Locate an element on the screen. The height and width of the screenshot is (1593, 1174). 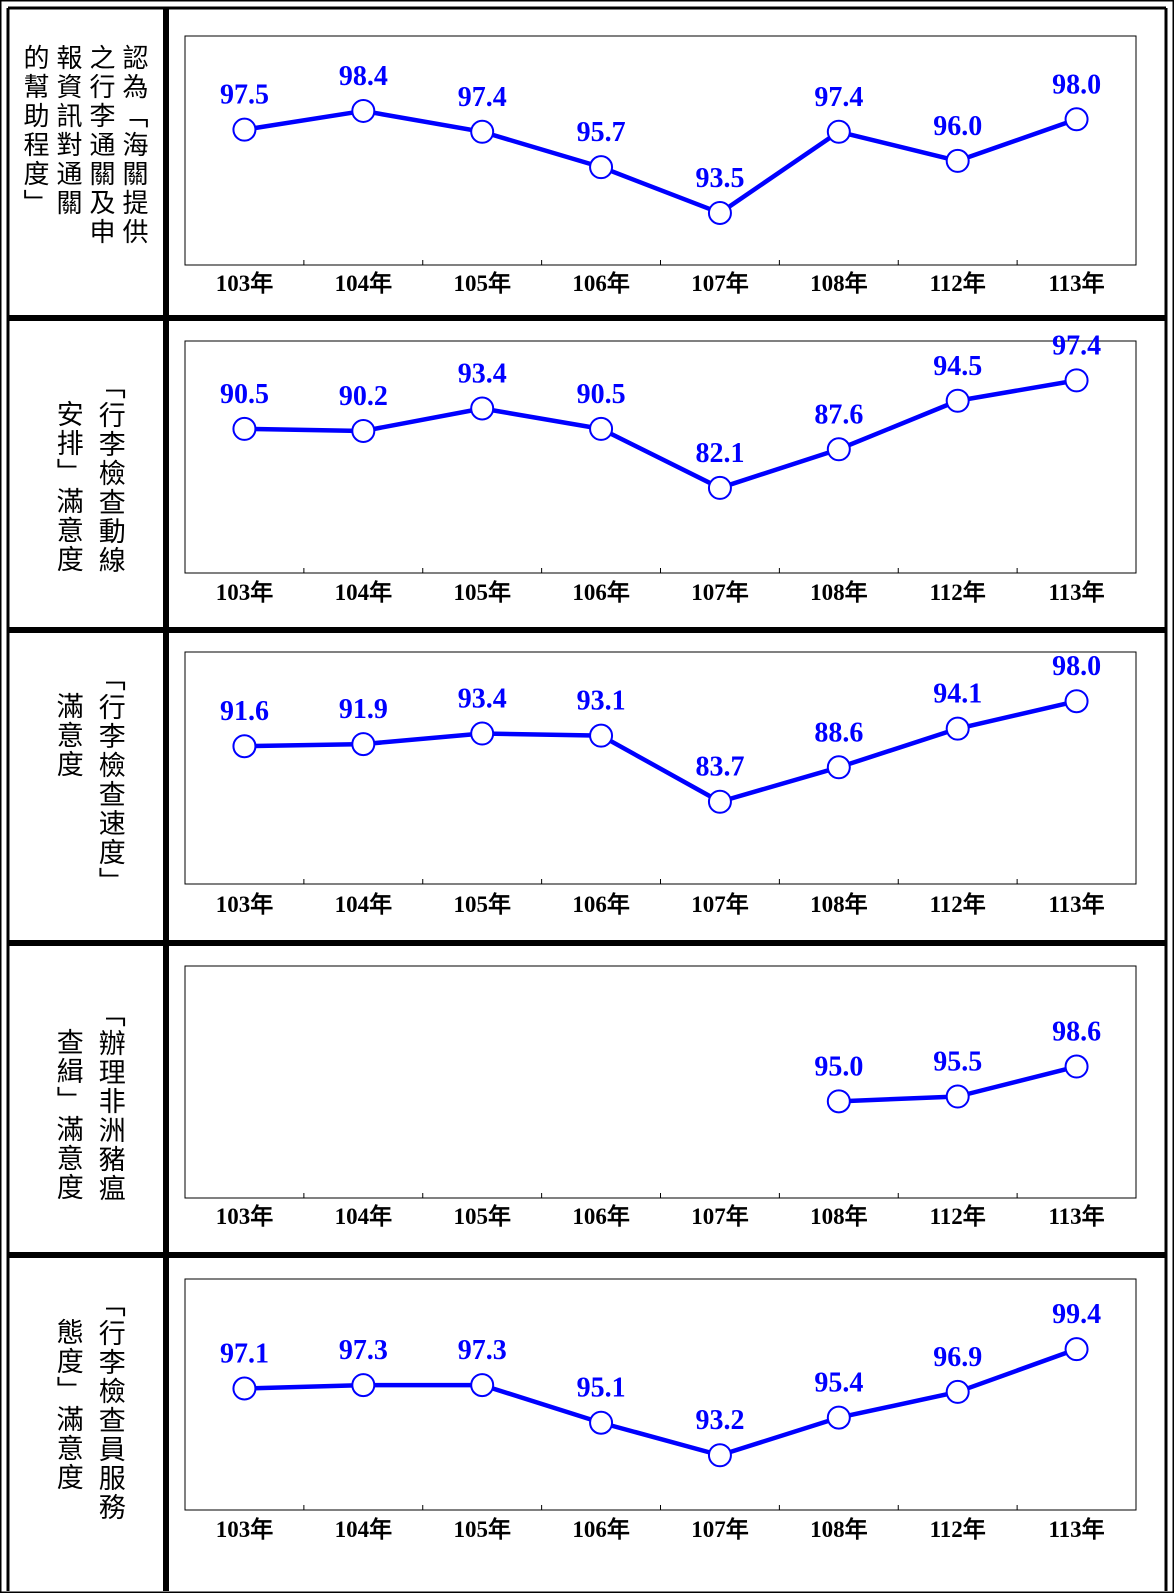
data-label: 95.7 is located at coordinates (601, 132).